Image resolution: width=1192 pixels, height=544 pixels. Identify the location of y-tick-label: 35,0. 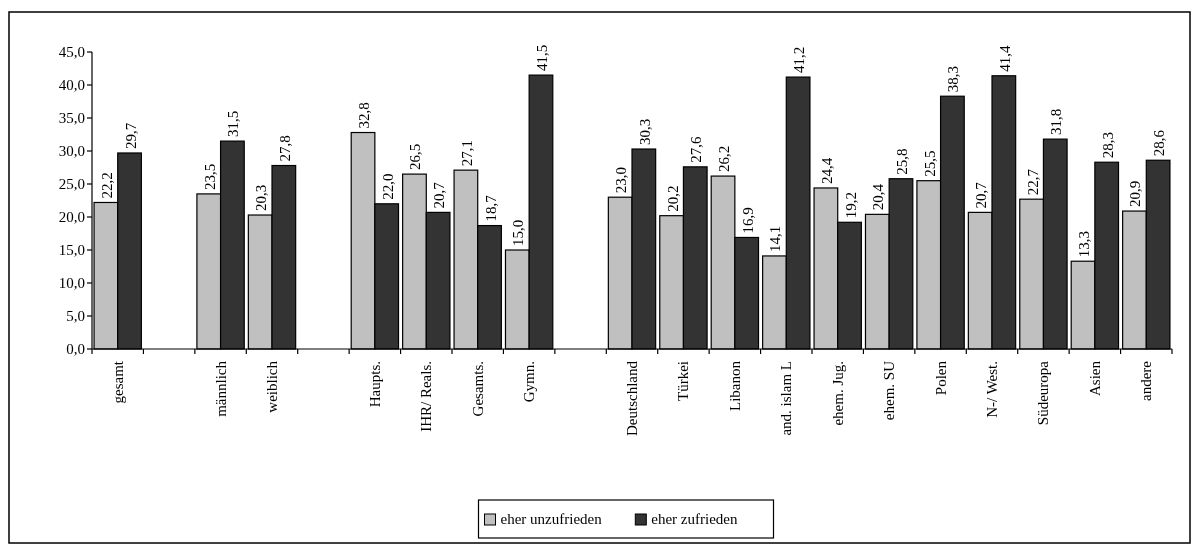
(71, 118).